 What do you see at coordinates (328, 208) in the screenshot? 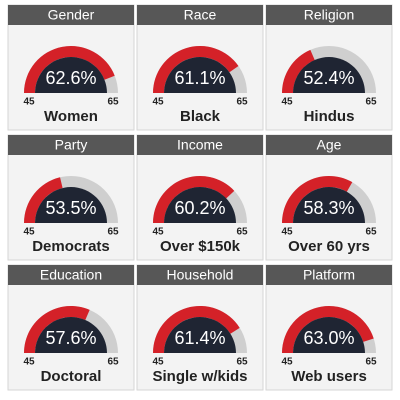
I see `gauge-value: 58.3%` at bounding box center [328, 208].